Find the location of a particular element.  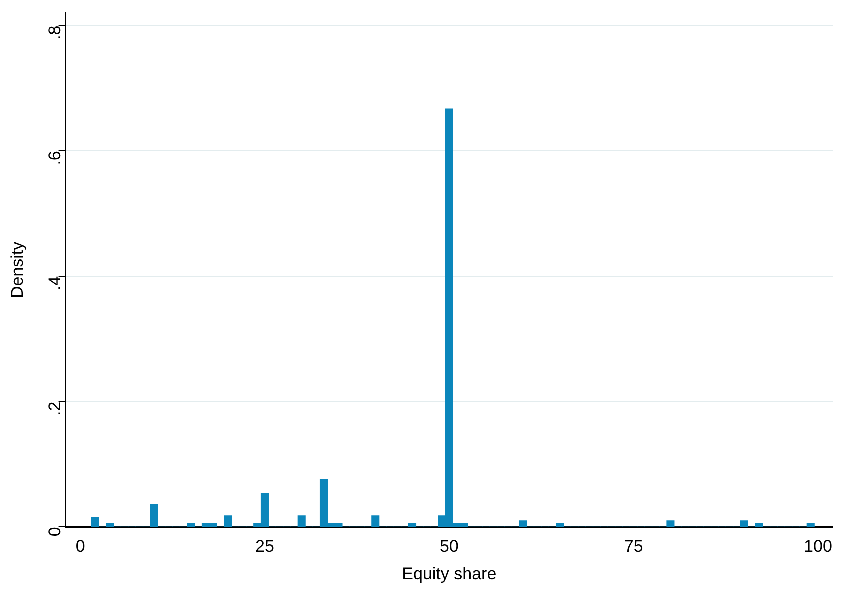

x-axis-title: Equity share is located at coordinates (449, 574).